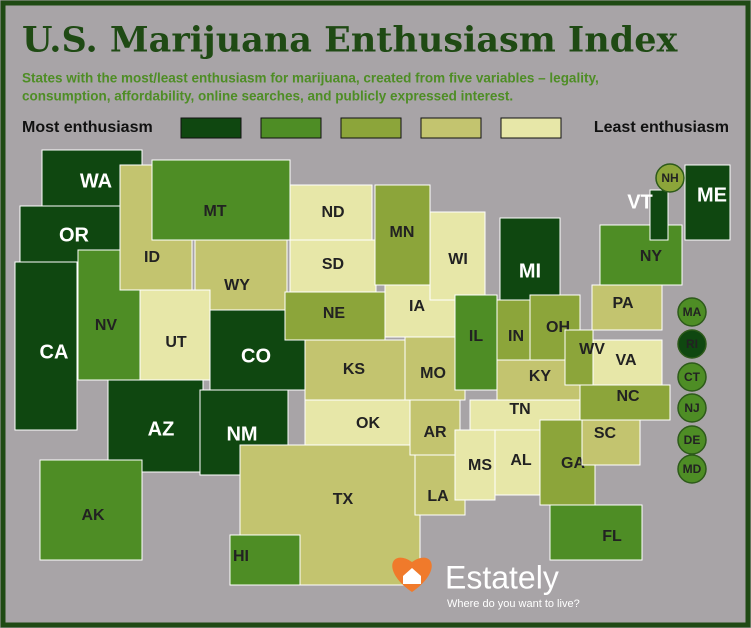 The width and height of the screenshot is (751, 628). What do you see at coordinates (516, 336) in the screenshot?
I see `state-label: IN` at bounding box center [516, 336].